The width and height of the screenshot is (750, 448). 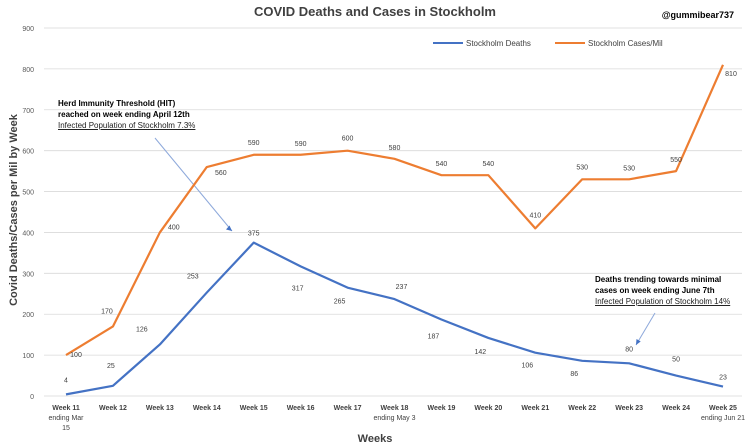 What do you see at coordinates (28, 111) in the screenshot?
I see `y-tick-label: 700` at bounding box center [28, 111].